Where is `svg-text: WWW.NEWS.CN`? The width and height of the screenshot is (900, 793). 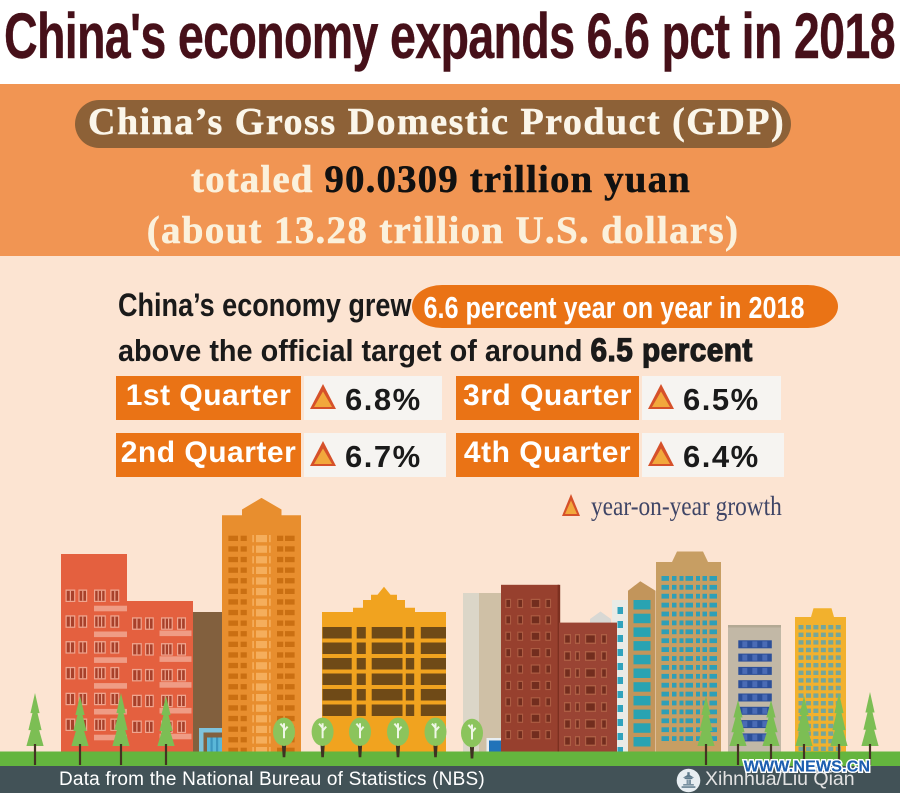
svg-text: WWW.NEWS.CN is located at coordinates (807, 767).